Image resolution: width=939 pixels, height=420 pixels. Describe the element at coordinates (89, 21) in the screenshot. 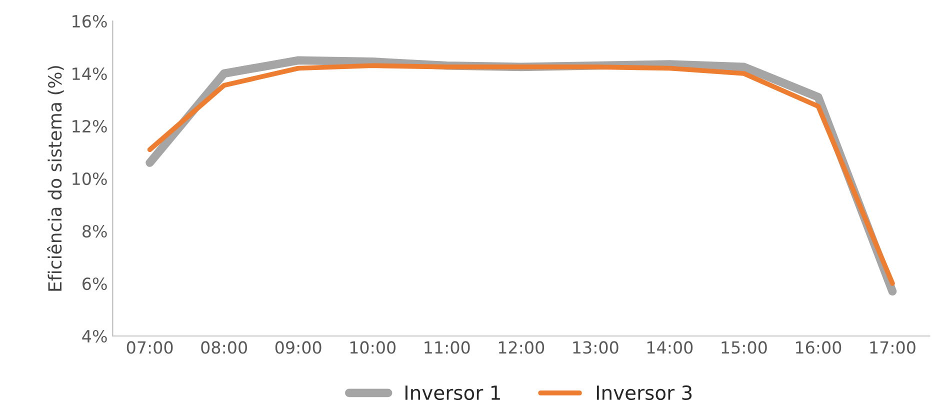

I see `y-tick-label: 16%` at that location.